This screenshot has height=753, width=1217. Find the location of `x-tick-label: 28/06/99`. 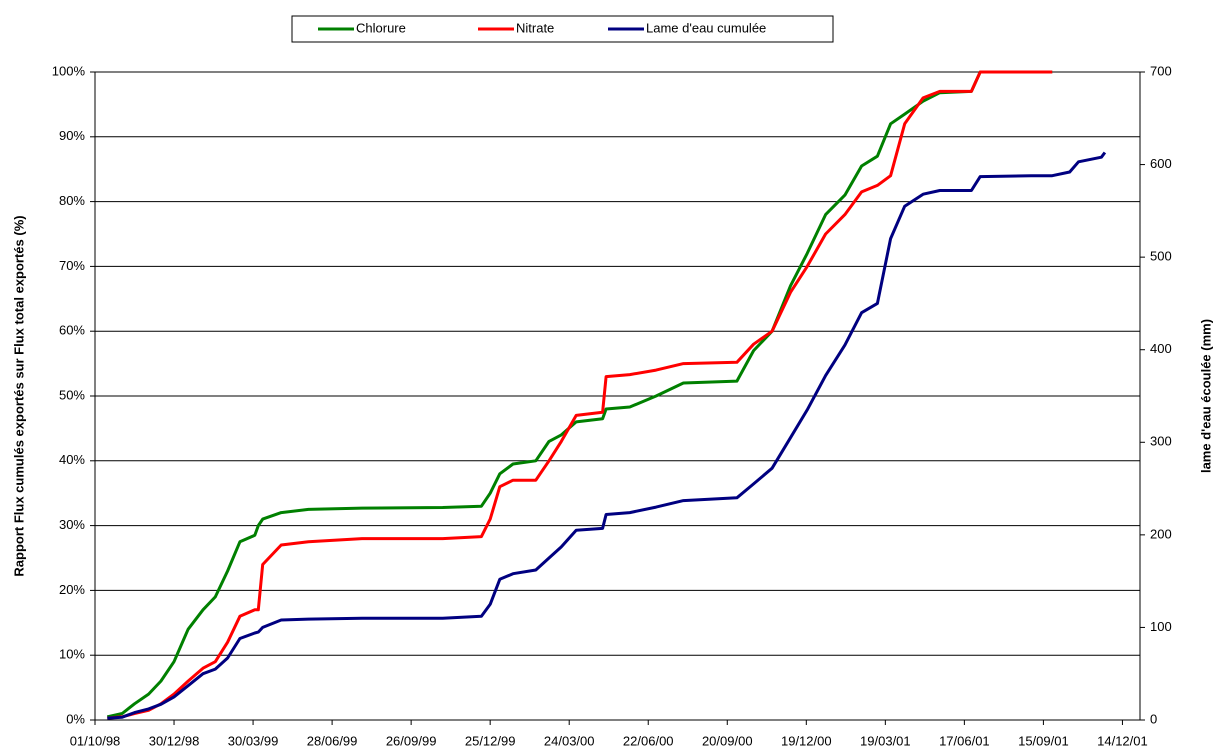

x-tick-label: 28/06/99 is located at coordinates (332, 740).